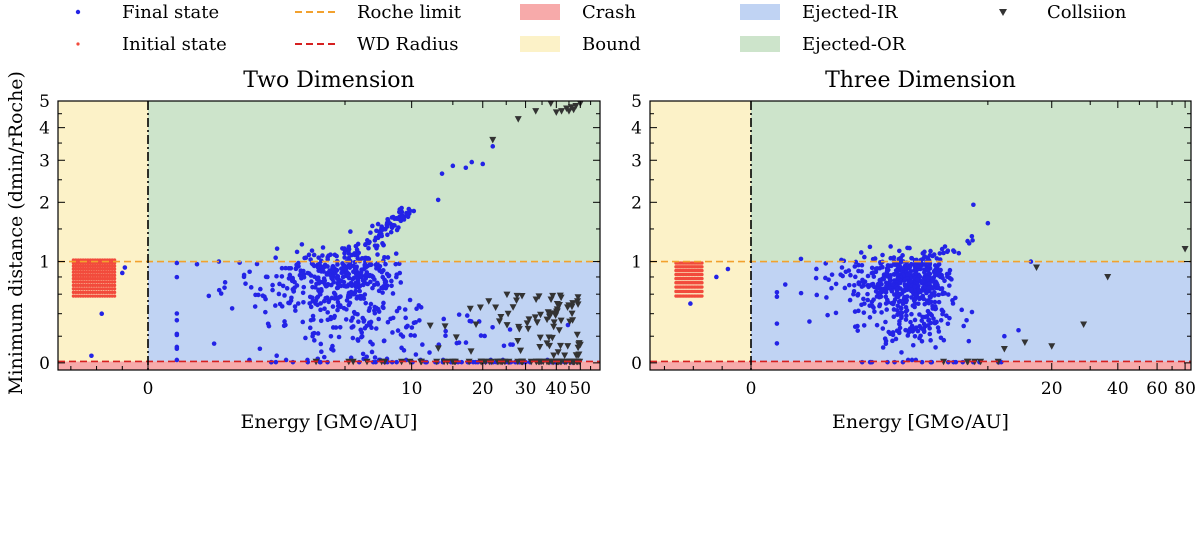 The width and height of the screenshot is (1200, 547). Describe the element at coordinates (44, 263) in the screenshot. I see `y-tick-label: 1` at that location.